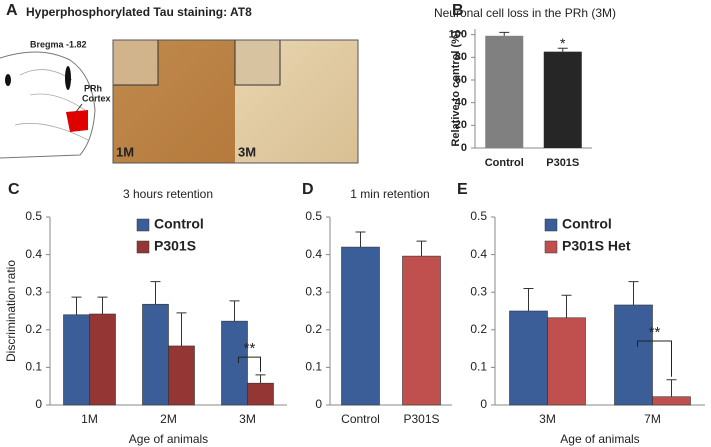  Describe the element at coordinates (525, 13) in the screenshot. I see `chart-title: Neuronal cell loss in the PRh (3M)` at that location.